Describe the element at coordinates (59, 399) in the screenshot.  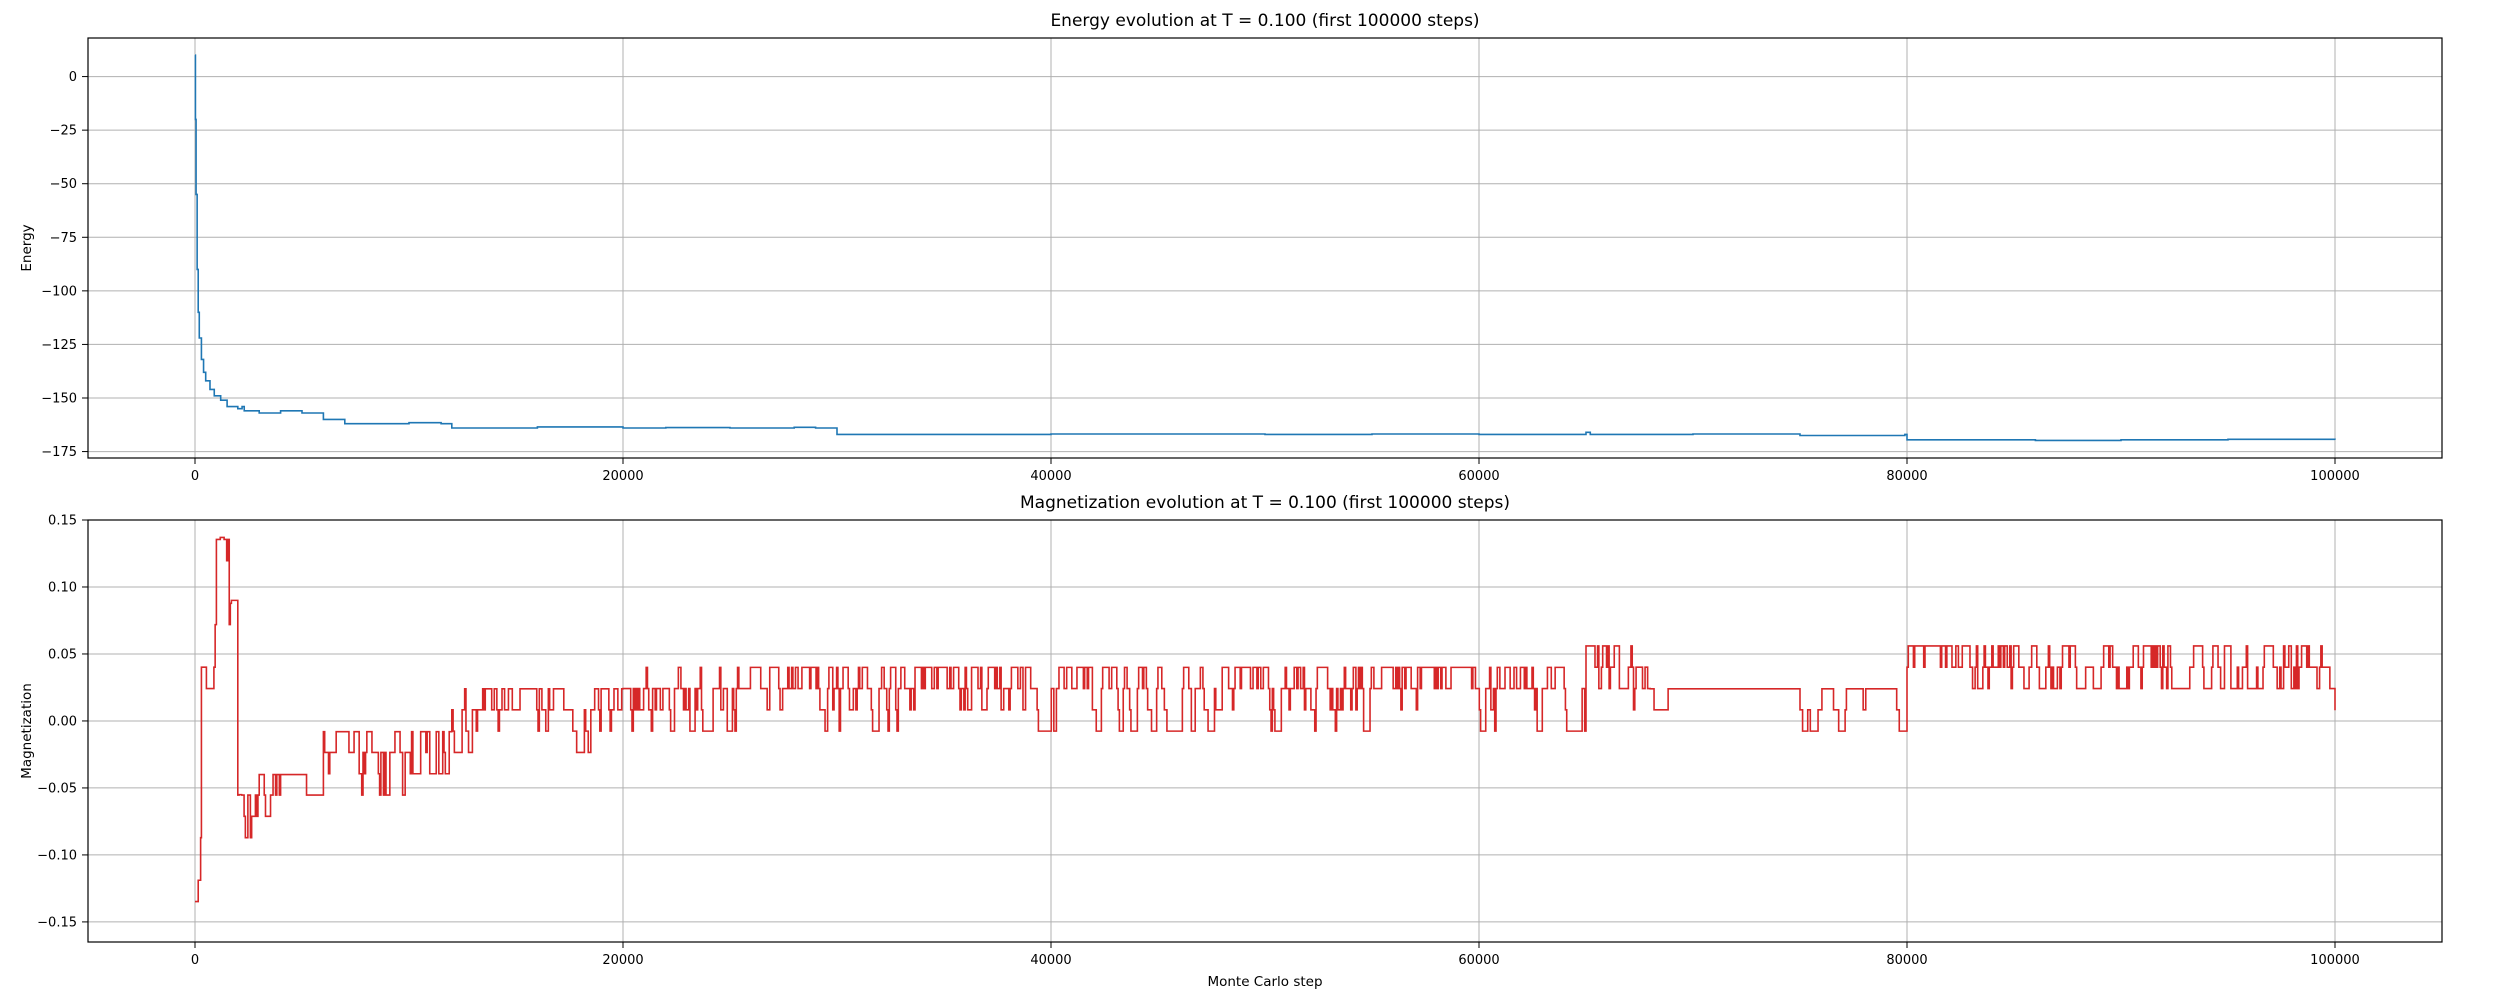
I see `y-tick-label: −150` at that location.